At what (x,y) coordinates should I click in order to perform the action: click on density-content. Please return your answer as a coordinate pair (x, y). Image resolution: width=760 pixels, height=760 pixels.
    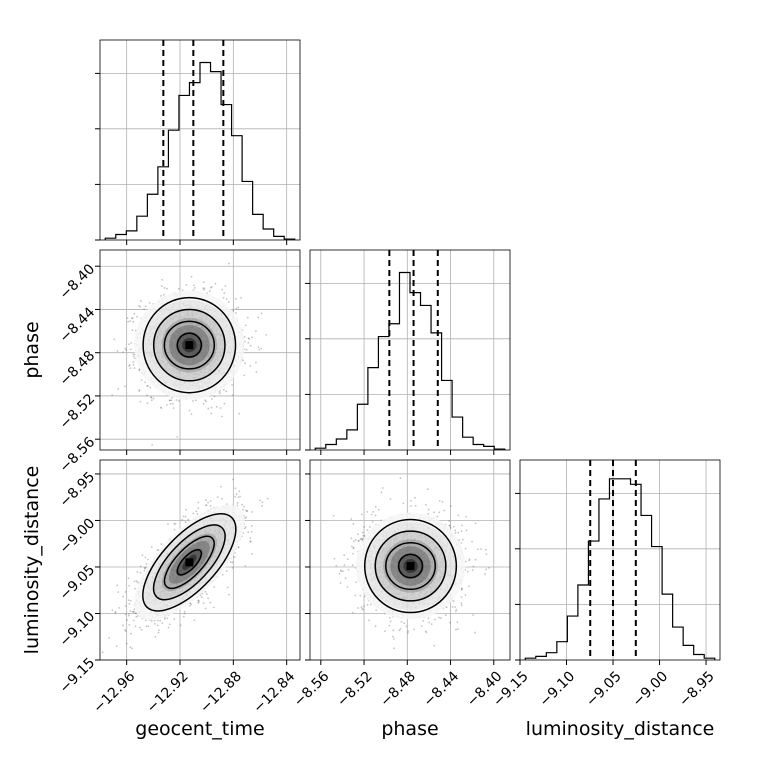
    Looking at the image, I should click on (189, 354).